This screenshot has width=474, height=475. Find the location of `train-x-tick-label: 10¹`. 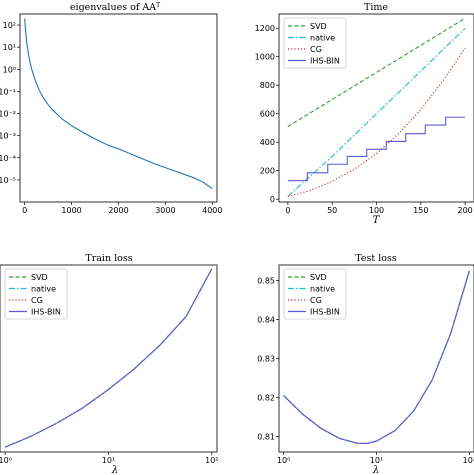

train-x-tick-label: 10¹ is located at coordinates (108, 460).